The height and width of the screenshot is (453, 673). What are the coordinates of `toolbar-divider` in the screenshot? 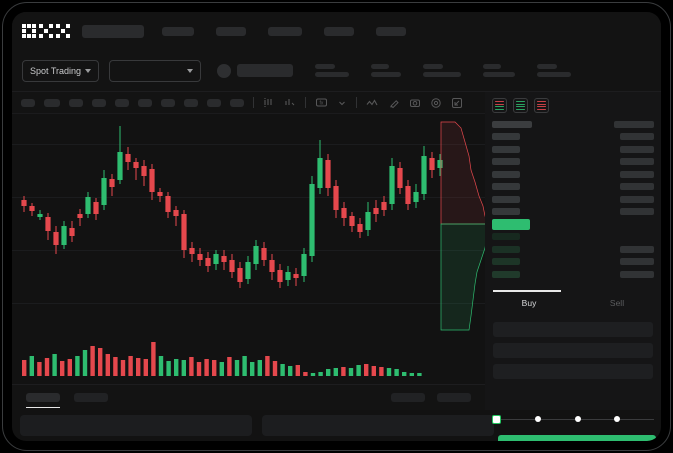 It's located at (356, 102).